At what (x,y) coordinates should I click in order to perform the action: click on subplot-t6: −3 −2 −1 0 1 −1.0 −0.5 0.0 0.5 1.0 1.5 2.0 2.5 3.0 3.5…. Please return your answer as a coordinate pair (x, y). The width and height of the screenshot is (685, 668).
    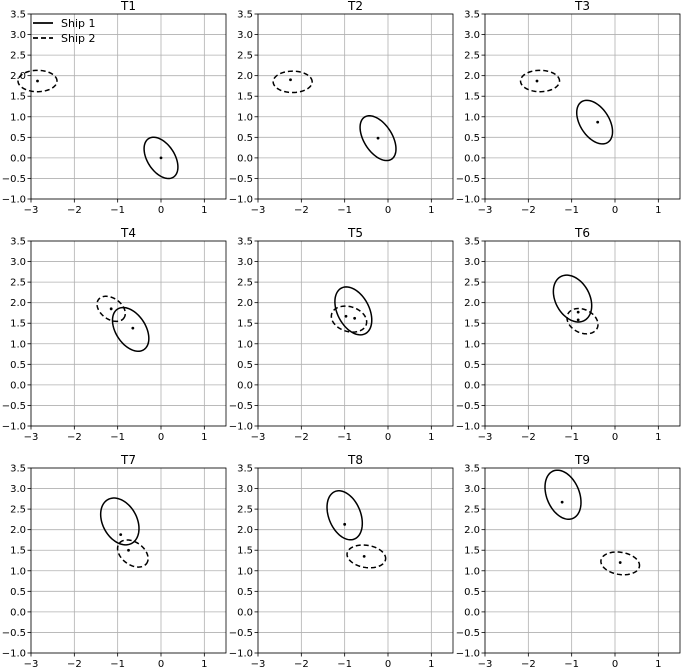
    Looking at the image, I should click on (568, 334).